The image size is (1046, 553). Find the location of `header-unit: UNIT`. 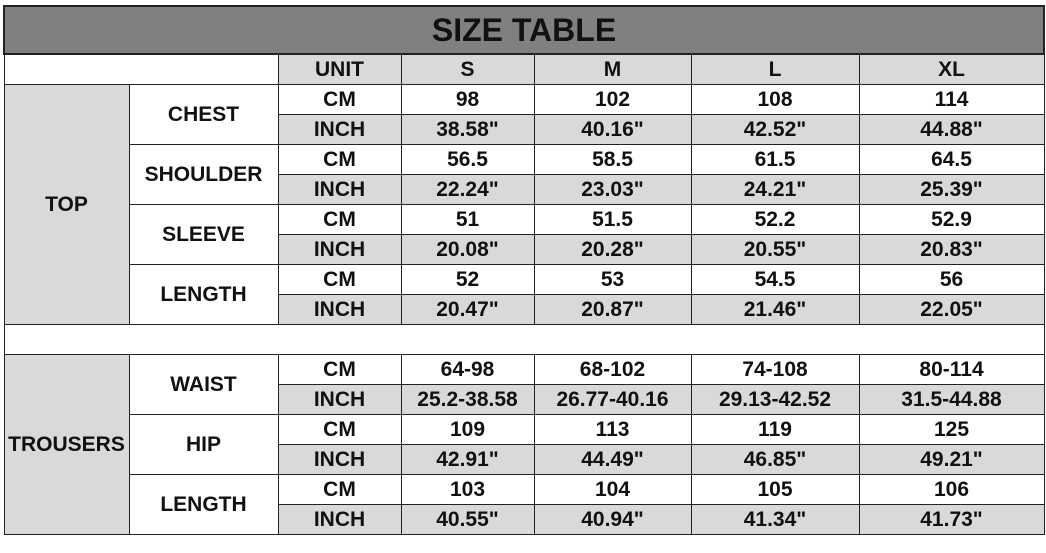

header-unit: UNIT is located at coordinates (339, 69).